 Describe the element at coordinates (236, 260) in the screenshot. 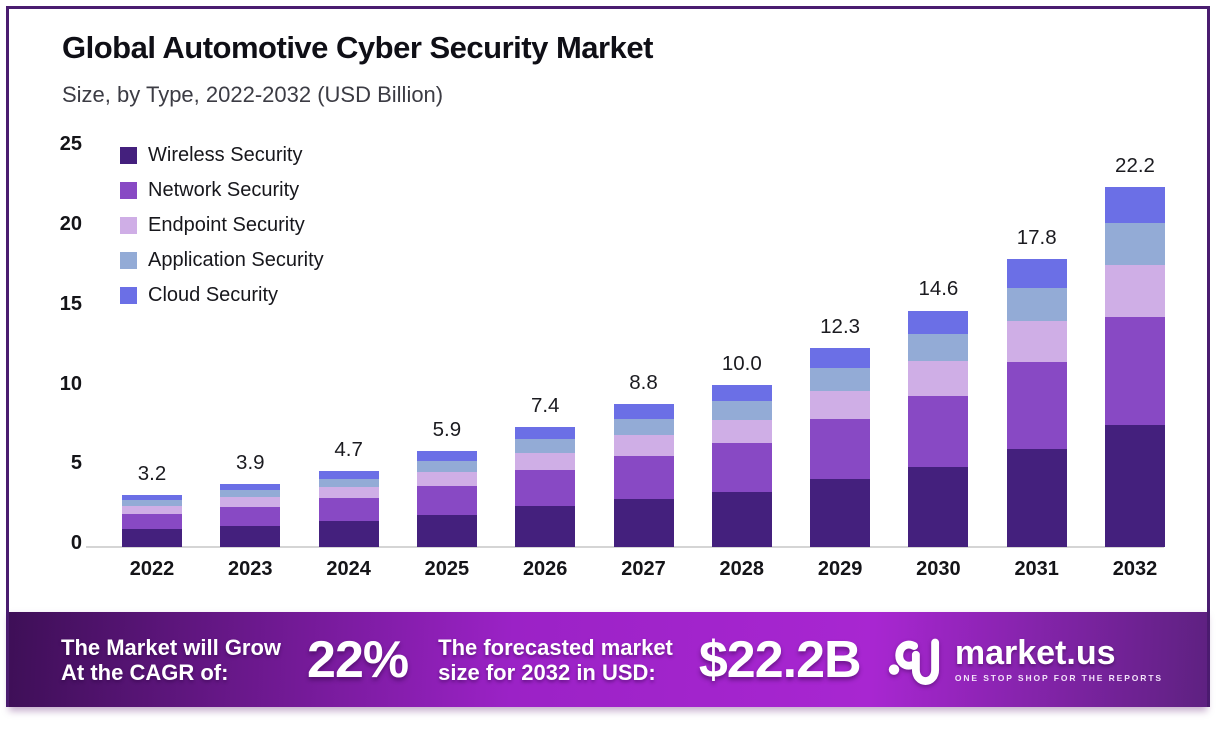

I see `legend-label: Application Security` at that location.